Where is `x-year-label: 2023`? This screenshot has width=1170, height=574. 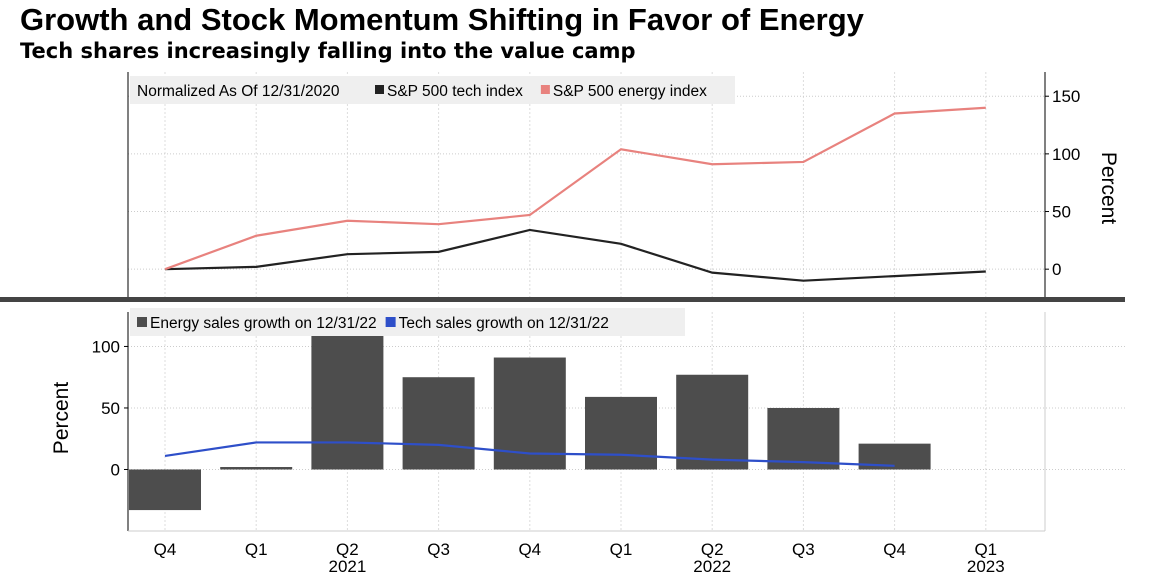 x-year-label: 2023 is located at coordinates (986, 565).